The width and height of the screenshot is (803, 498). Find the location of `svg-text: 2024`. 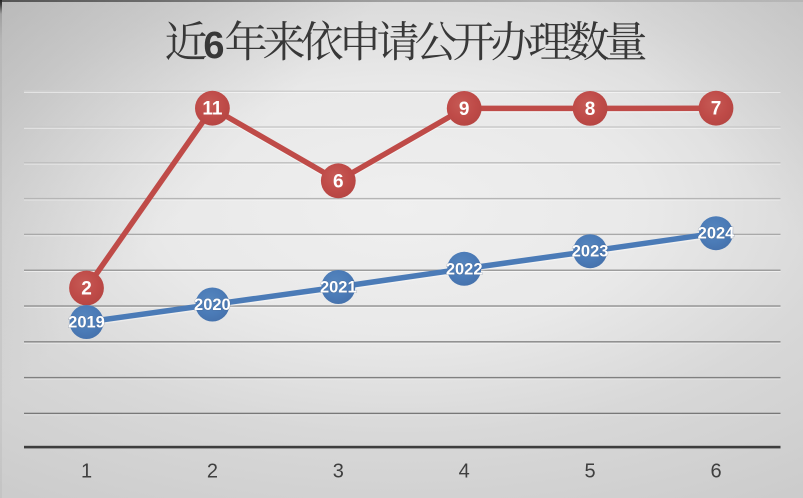

svg-text: 2024 is located at coordinates (717, 234).